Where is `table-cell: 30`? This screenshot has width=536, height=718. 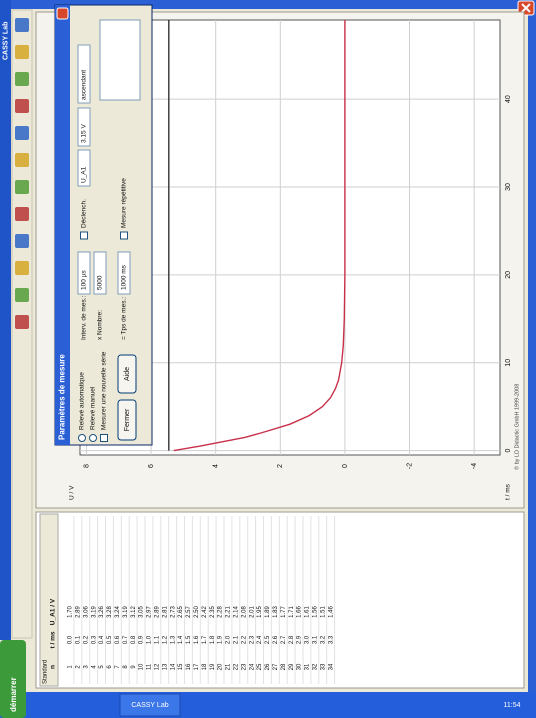 table-cell: 30 is located at coordinates (300, 666).